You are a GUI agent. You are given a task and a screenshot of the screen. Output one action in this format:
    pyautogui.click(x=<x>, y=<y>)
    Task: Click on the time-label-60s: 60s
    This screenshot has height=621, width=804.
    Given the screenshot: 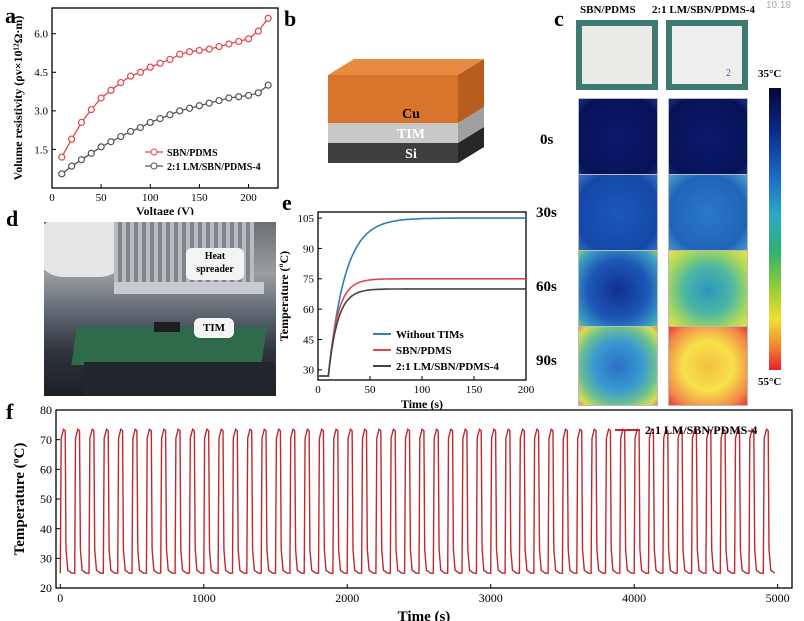 What is the action you would take?
    pyautogui.click(x=546, y=287)
    